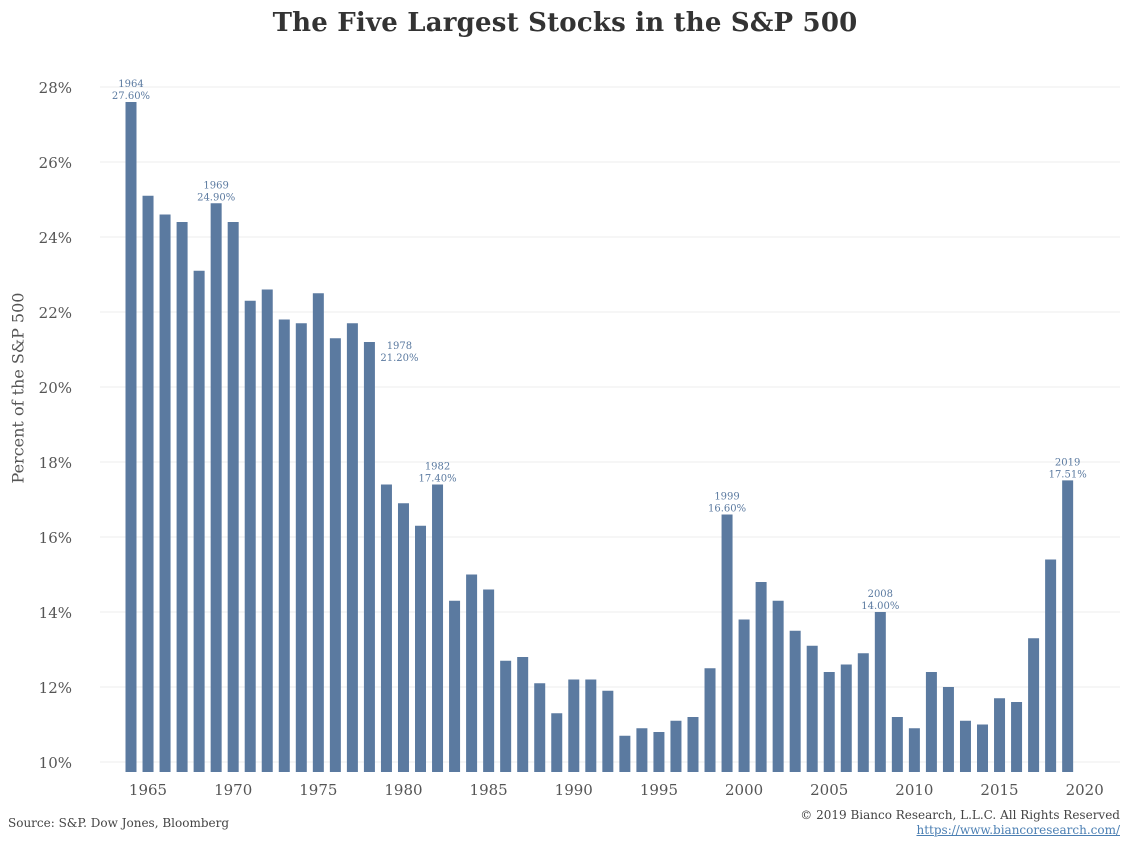 Image resolution: width=1130 pixels, height=843 pixels. I want to click on y-tick-label: 24%, so click(55, 238).